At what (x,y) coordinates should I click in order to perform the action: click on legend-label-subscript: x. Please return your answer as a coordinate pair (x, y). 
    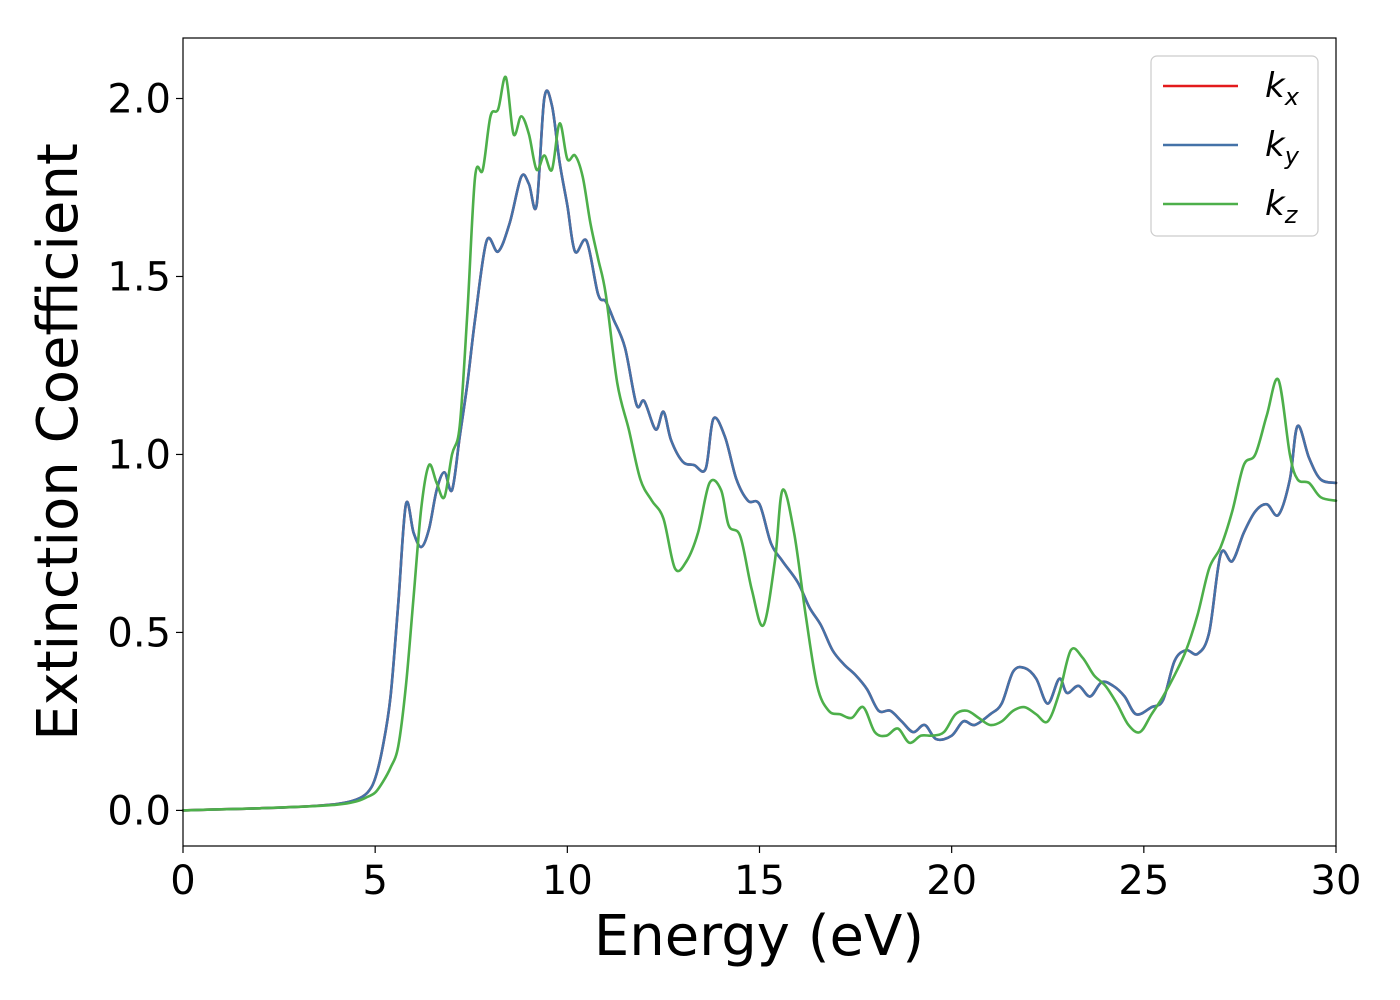
    Looking at the image, I should click on (1292, 97).